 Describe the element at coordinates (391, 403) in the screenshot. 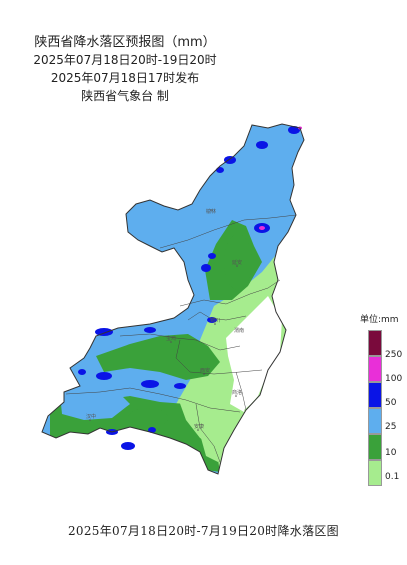

I see `legend-label-50: 50` at that location.